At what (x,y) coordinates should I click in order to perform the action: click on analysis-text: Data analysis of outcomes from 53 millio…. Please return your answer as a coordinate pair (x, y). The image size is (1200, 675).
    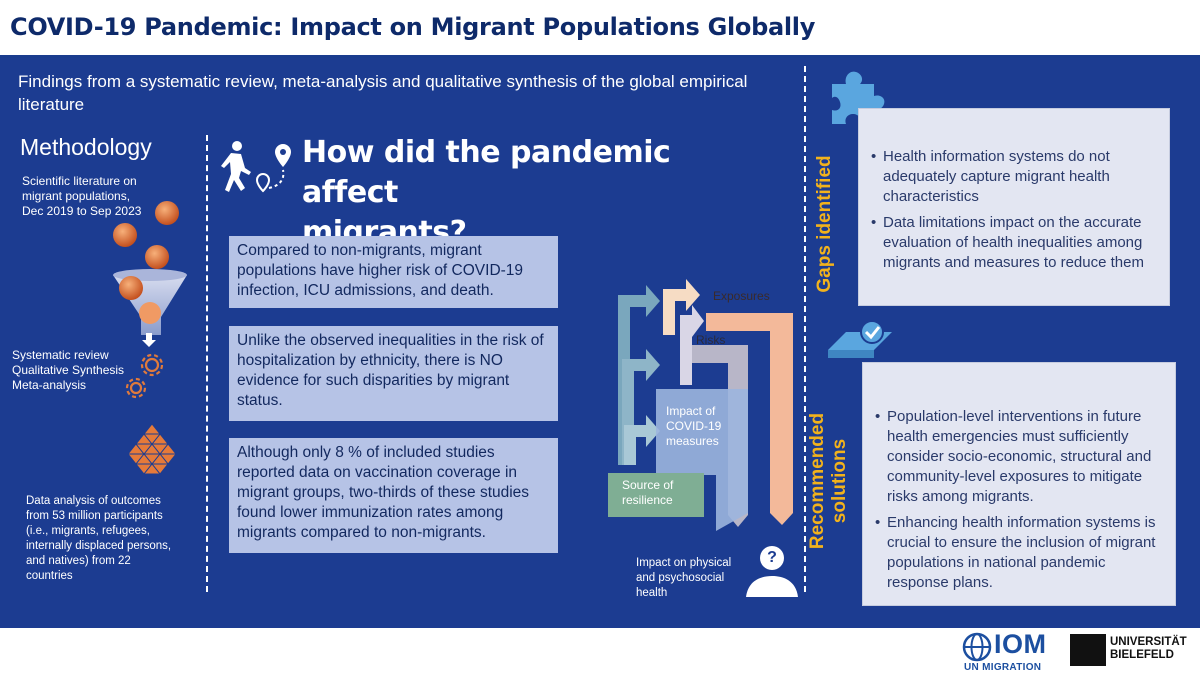
    Looking at the image, I should click on (116, 539).